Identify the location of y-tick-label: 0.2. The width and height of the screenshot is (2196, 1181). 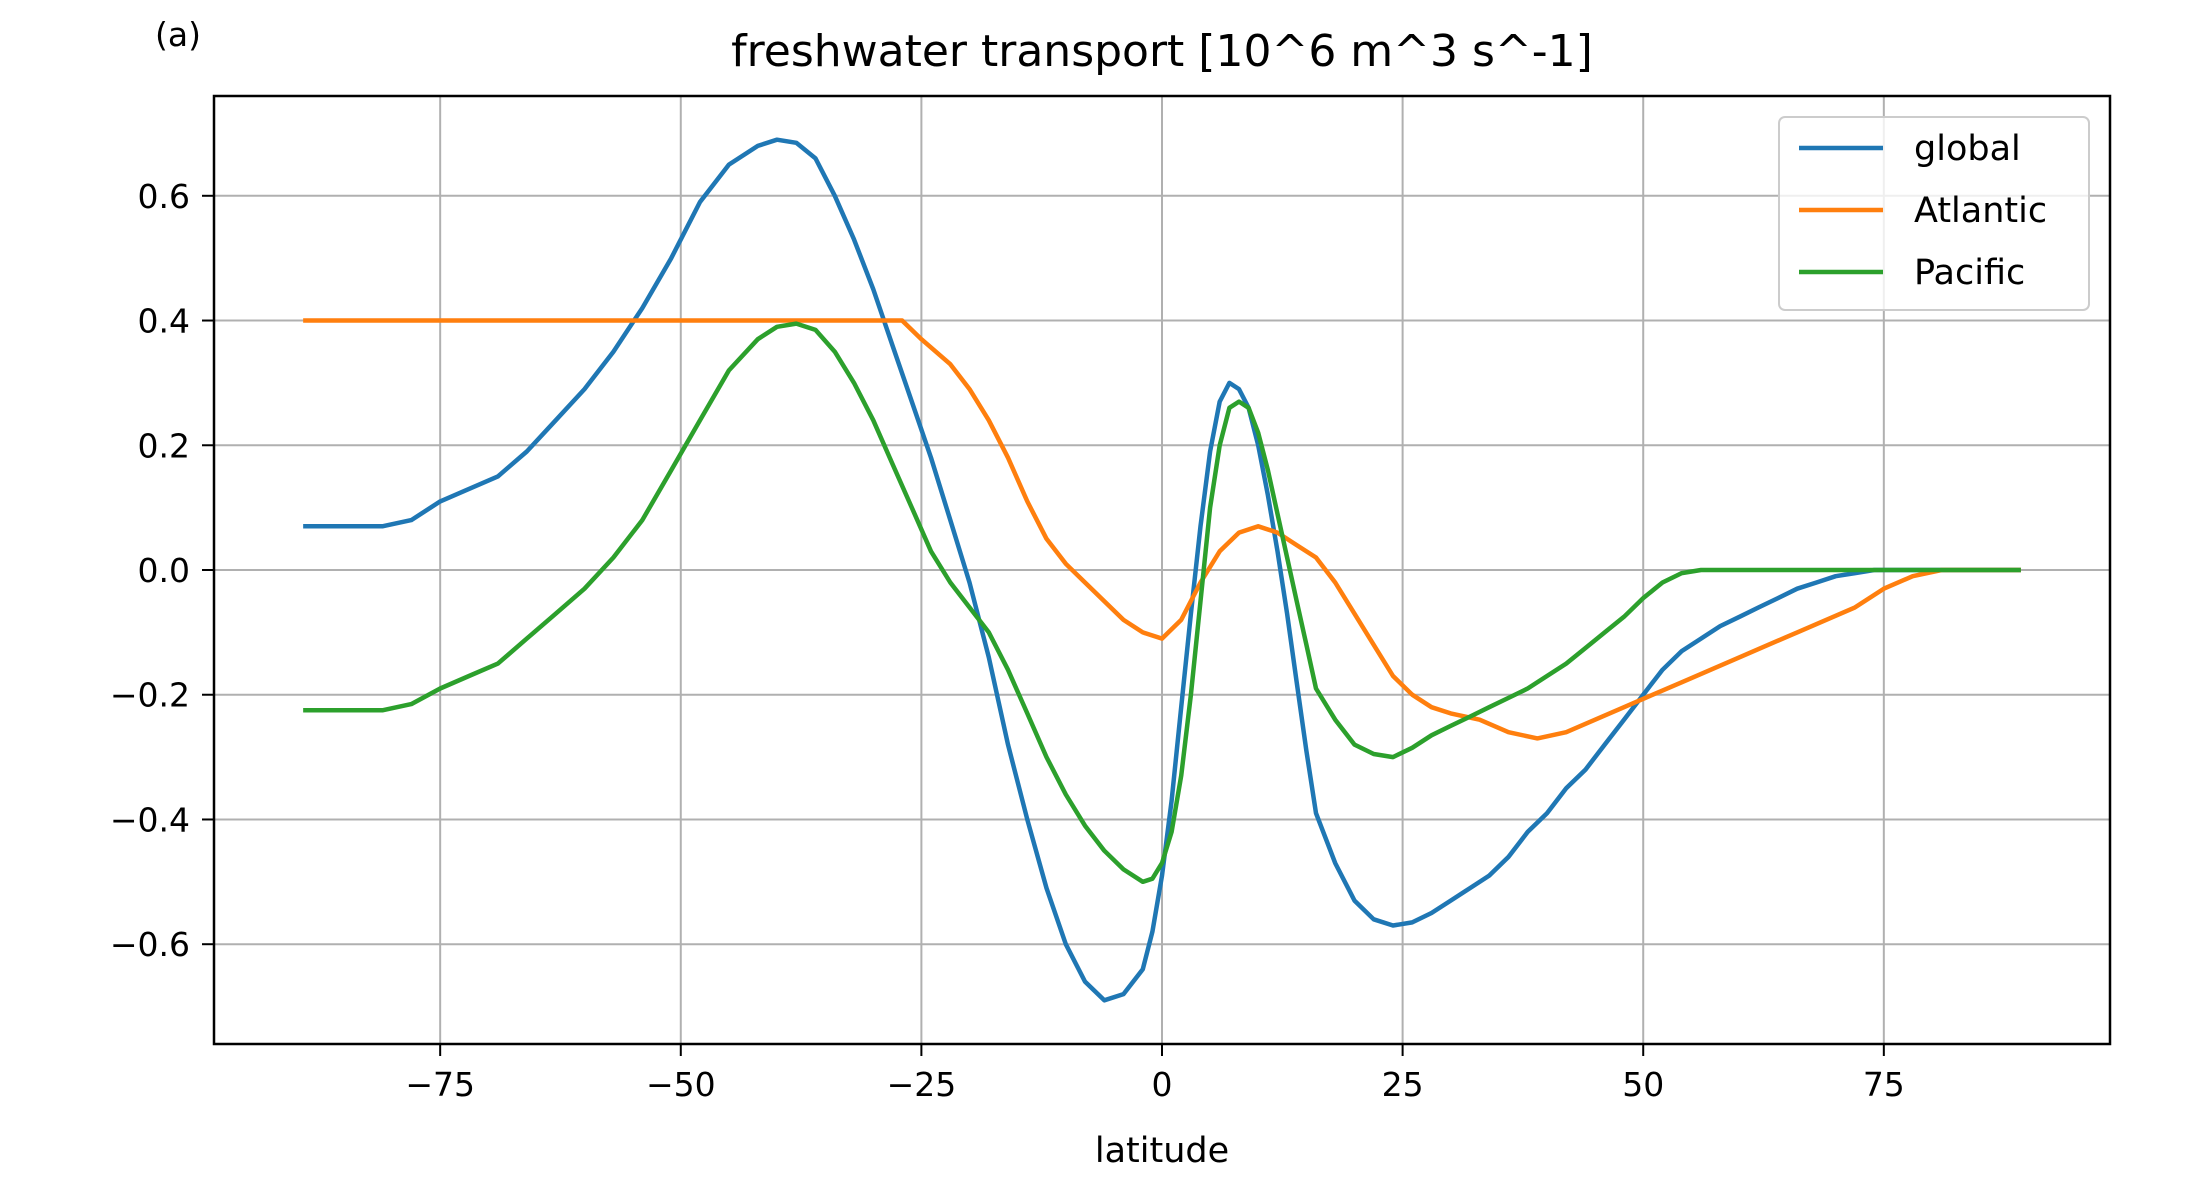
(164, 445).